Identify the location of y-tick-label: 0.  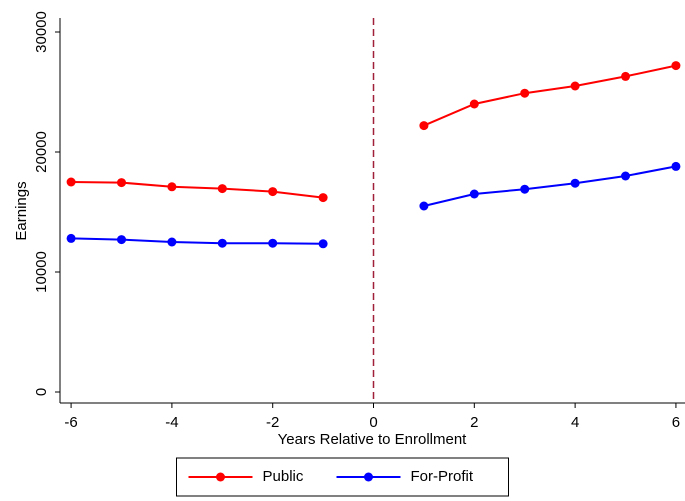
(41, 392).